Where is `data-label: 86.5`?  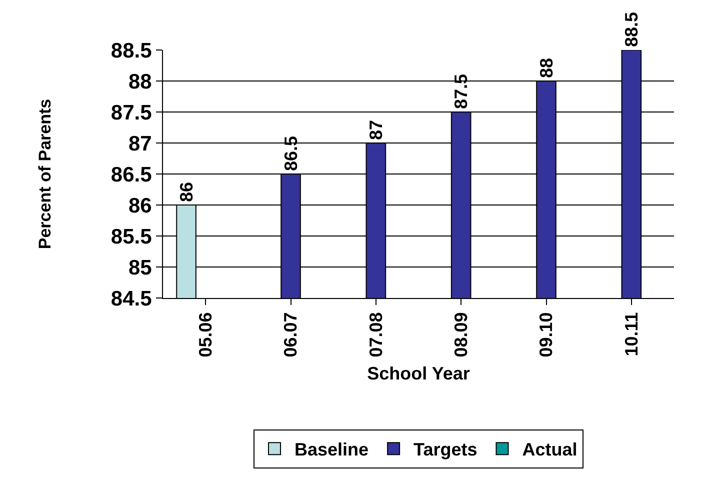 data-label: 86.5 is located at coordinates (290, 153).